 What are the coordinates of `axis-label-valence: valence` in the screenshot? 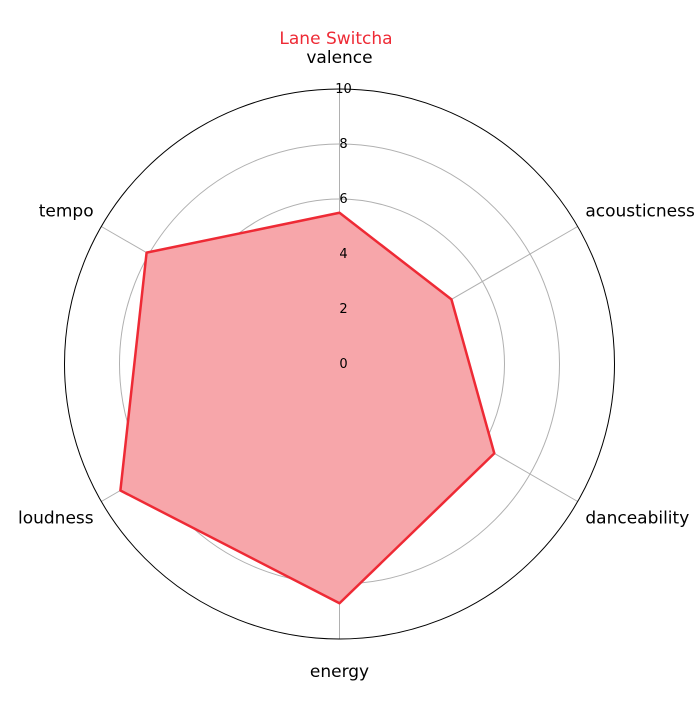 It's located at (339, 58).